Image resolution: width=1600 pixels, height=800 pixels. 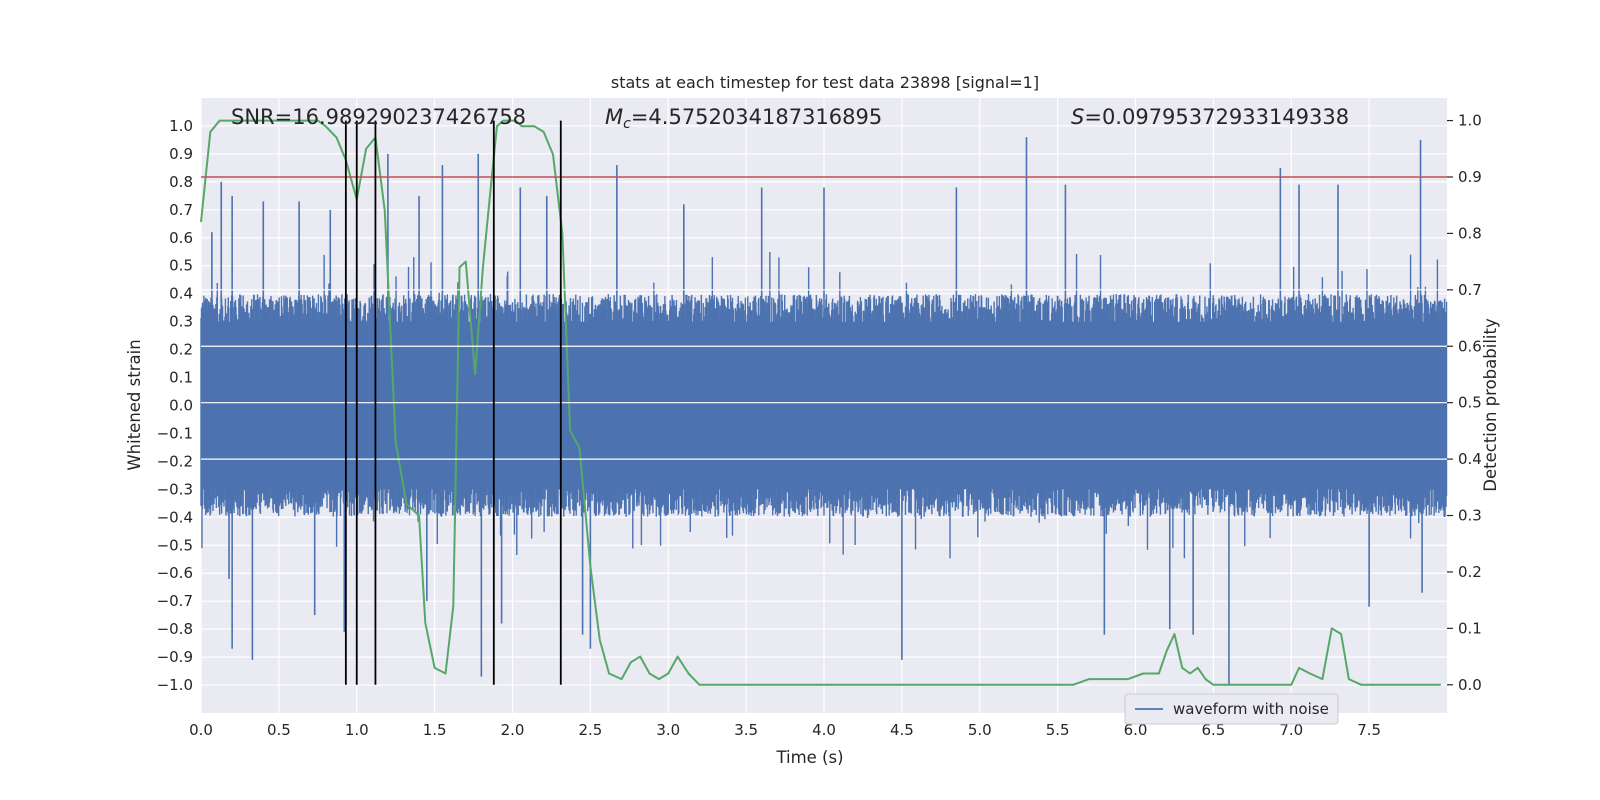 What do you see at coordinates (614, 117) in the screenshot?
I see `chirp-mass-symbol: M` at bounding box center [614, 117].